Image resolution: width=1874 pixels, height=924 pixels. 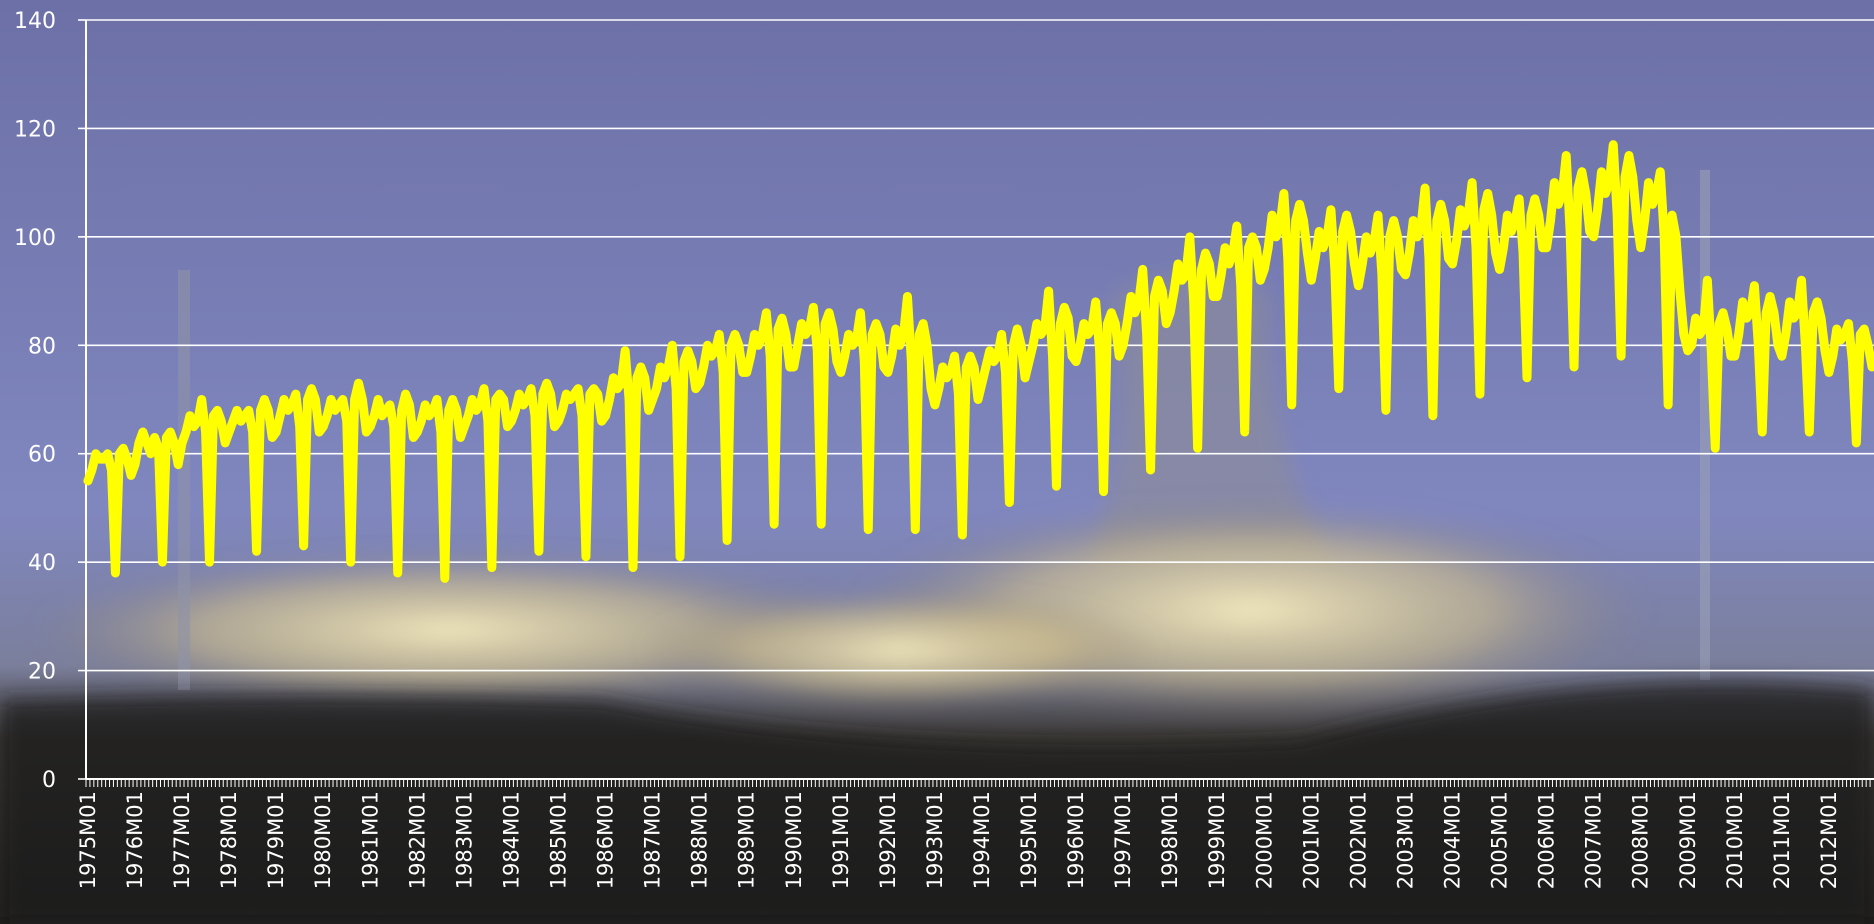 What do you see at coordinates (1452, 840) in the screenshot?
I see `x-tick-label: 2004M01` at bounding box center [1452, 840].